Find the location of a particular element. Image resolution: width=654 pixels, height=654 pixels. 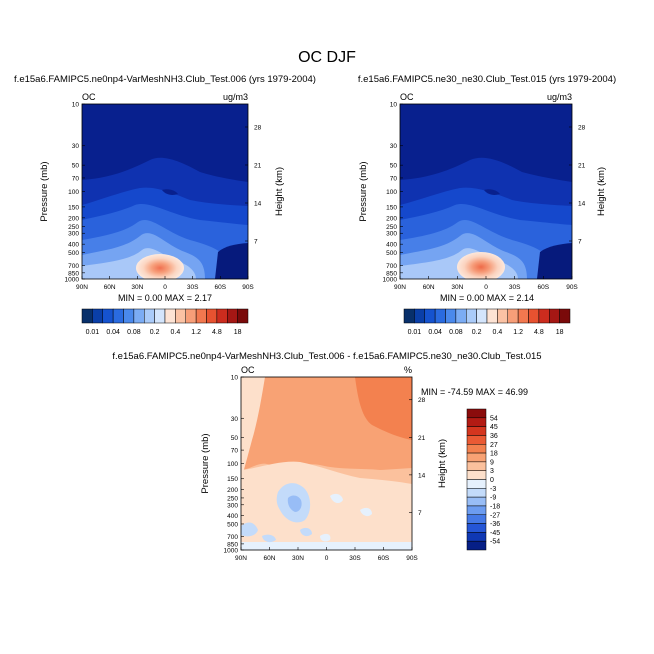

colorbar-label: 27 is located at coordinates (494, 445).